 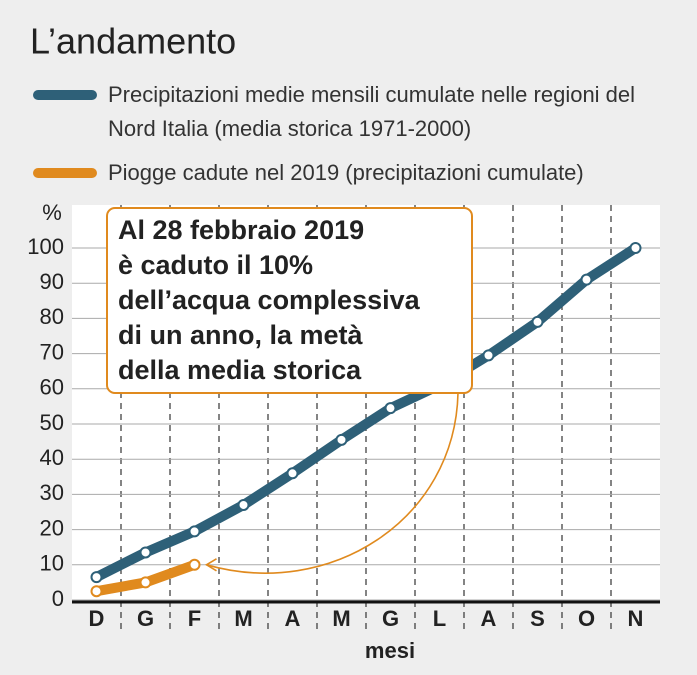 What do you see at coordinates (269, 300) in the screenshot?
I see `annotation-text: dell’acqua complessiva` at bounding box center [269, 300].